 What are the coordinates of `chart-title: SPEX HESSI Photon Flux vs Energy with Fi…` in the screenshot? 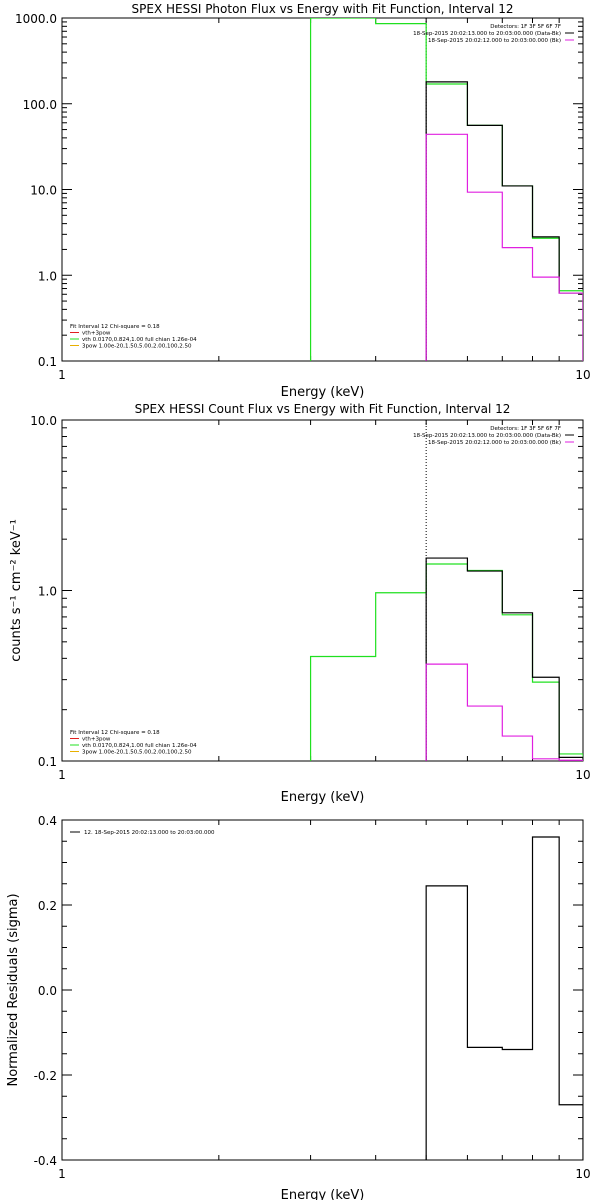 It's located at (323, 9).